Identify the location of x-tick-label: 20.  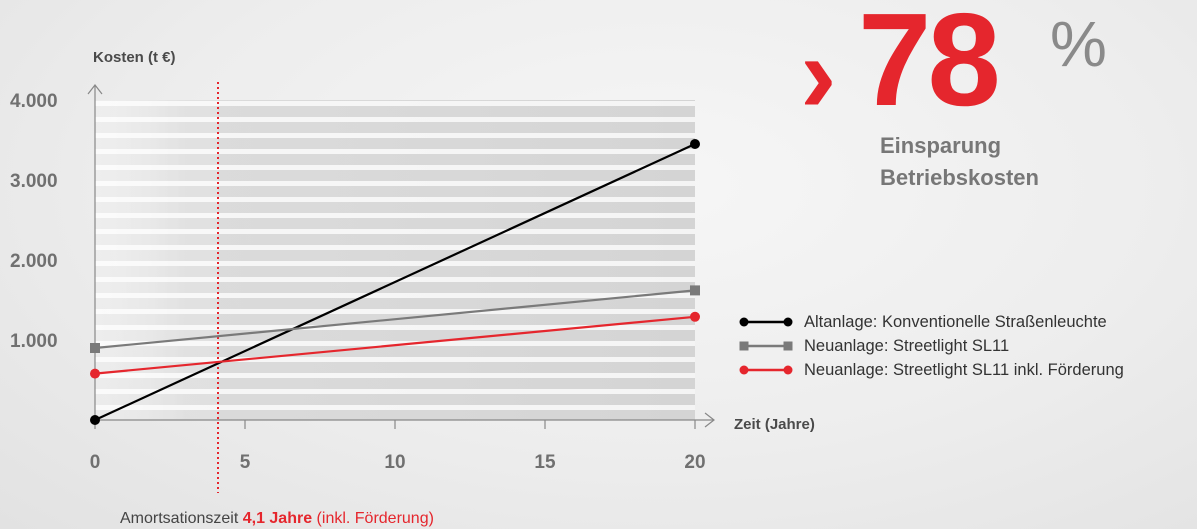
(694, 462).